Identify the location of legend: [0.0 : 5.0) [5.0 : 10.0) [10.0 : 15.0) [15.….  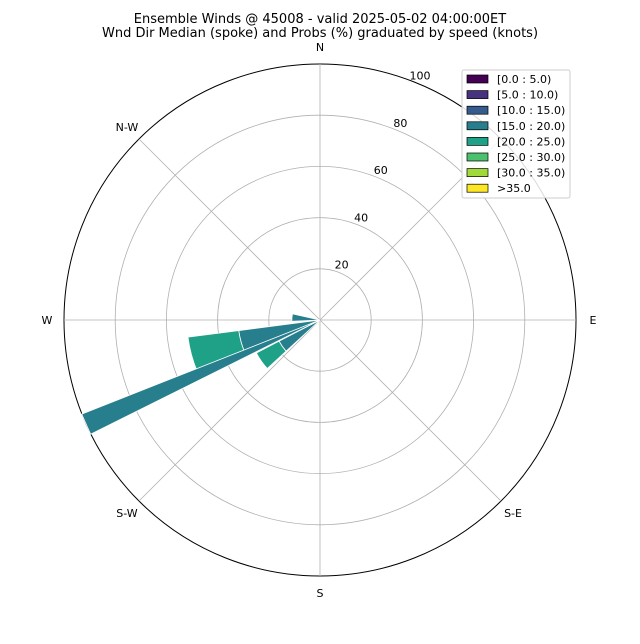
(516, 134).